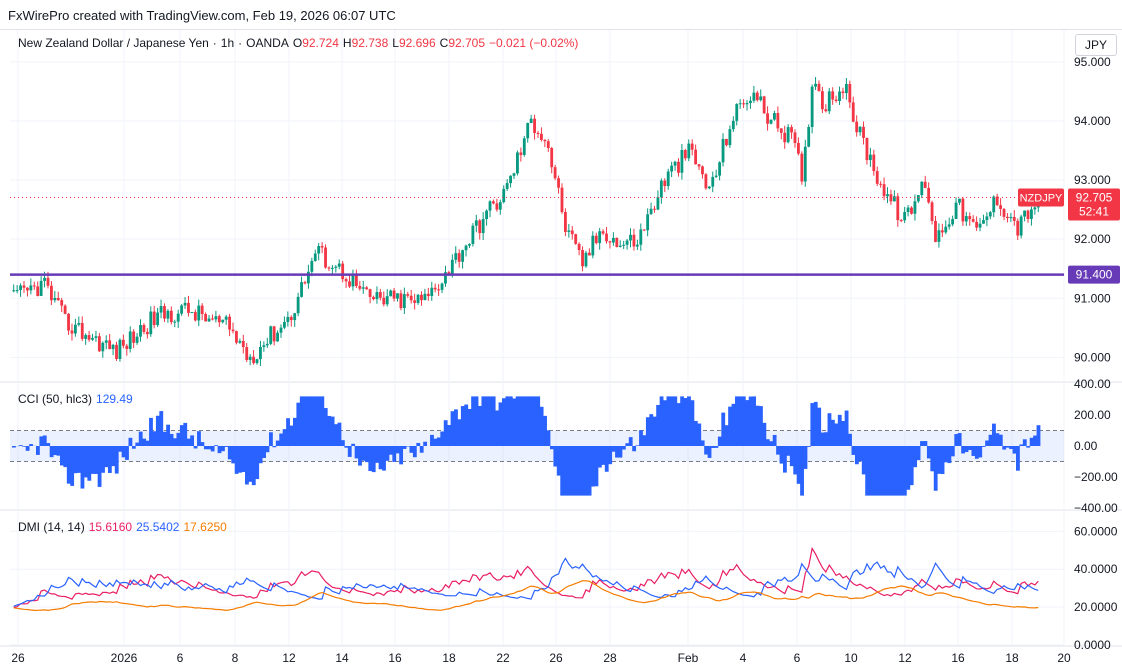 This screenshot has height=669, width=1122. I want to click on currency-button: JPY, so click(1096, 45).